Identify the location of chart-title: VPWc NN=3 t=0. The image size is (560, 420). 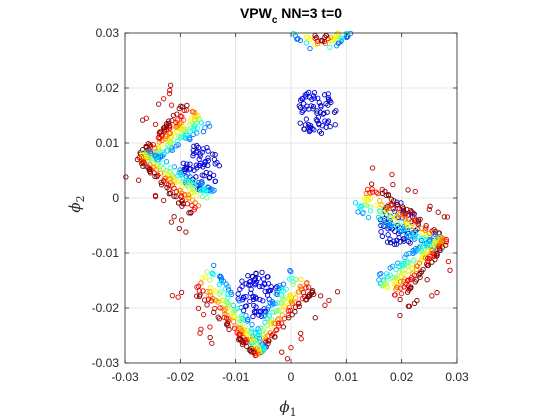
(291, 15).